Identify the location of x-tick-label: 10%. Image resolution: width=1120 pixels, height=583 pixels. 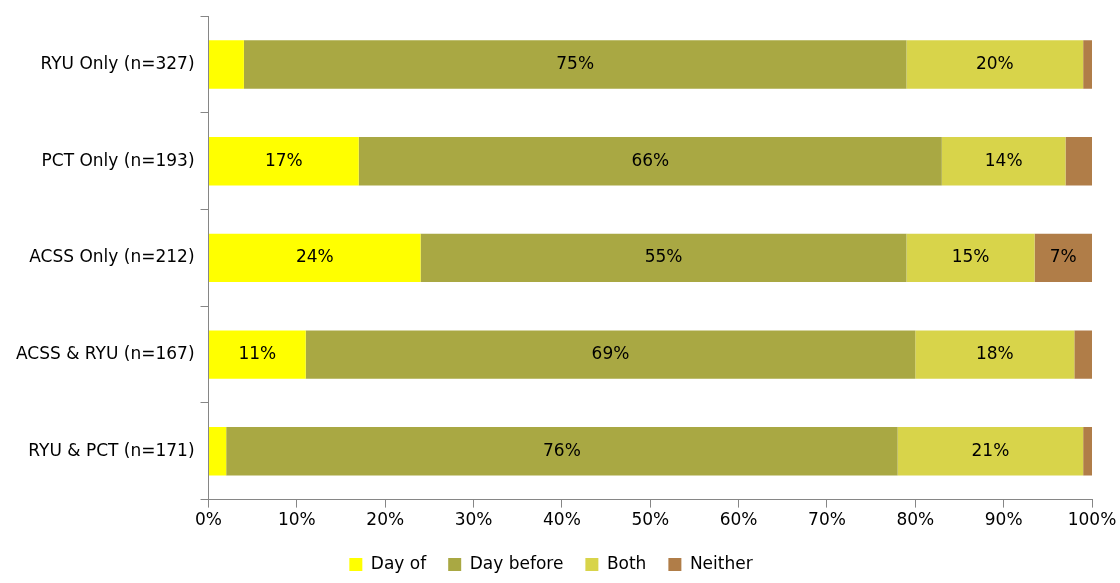
(296, 519).